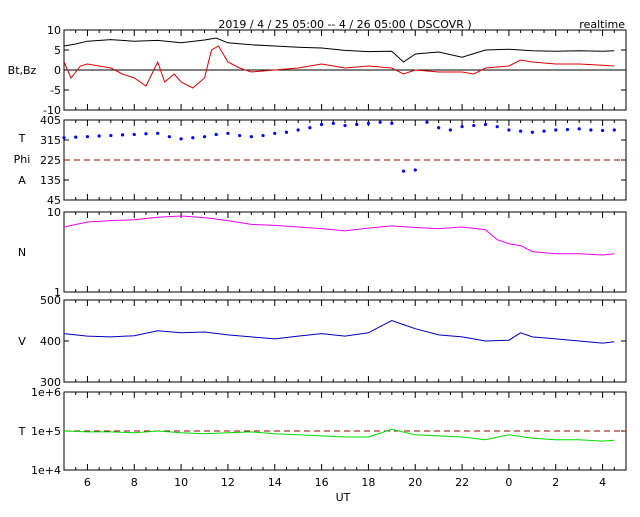 The image size is (640, 517). Describe the element at coordinates (339, 435) in the screenshot. I see `series-line-t` at that location.